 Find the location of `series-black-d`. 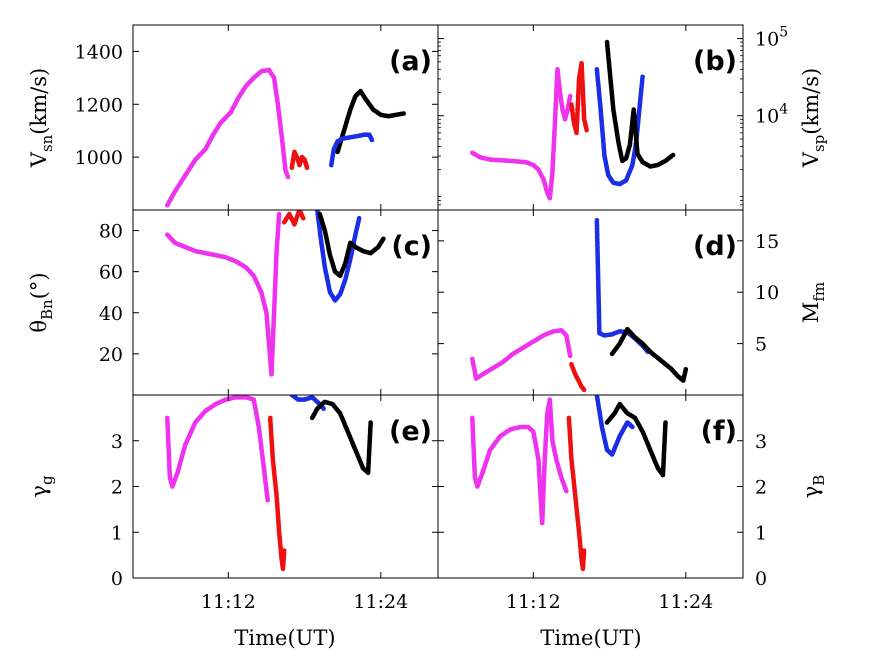

series-black-d is located at coordinates (649, 354).